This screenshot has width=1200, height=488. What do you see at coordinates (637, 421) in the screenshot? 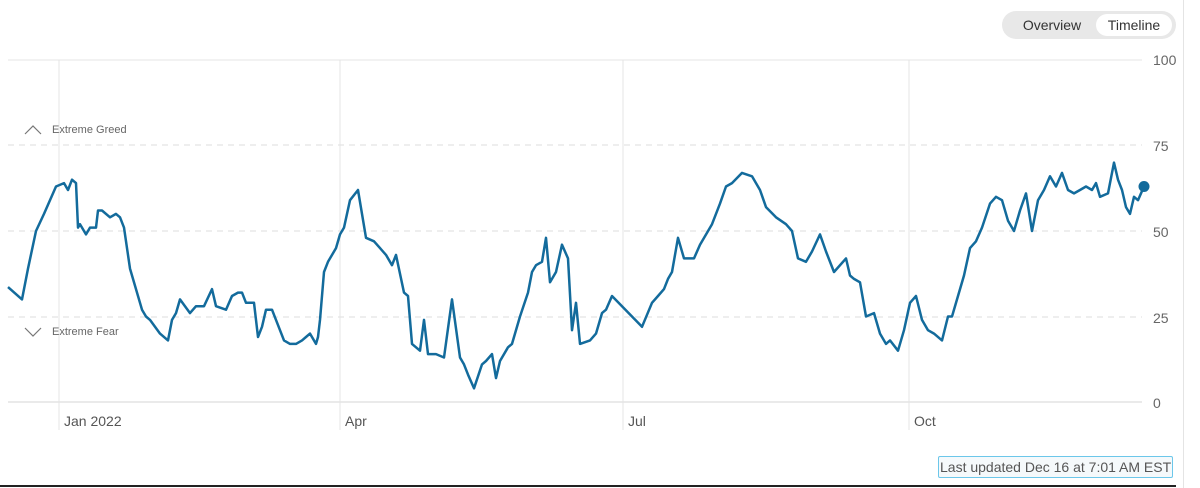
I see `x-tick-jul: Jul` at bounding box center [637, 421].